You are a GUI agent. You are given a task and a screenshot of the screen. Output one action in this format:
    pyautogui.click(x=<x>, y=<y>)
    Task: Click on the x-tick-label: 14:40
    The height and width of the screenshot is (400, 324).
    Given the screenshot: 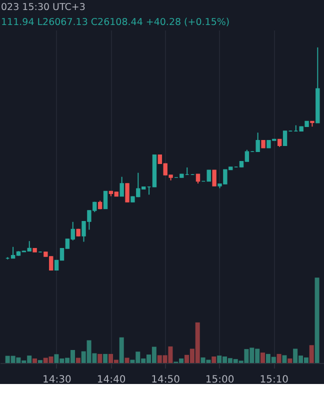 What is the action you would take?
    pyautogui.click(x=111, y=380)
    